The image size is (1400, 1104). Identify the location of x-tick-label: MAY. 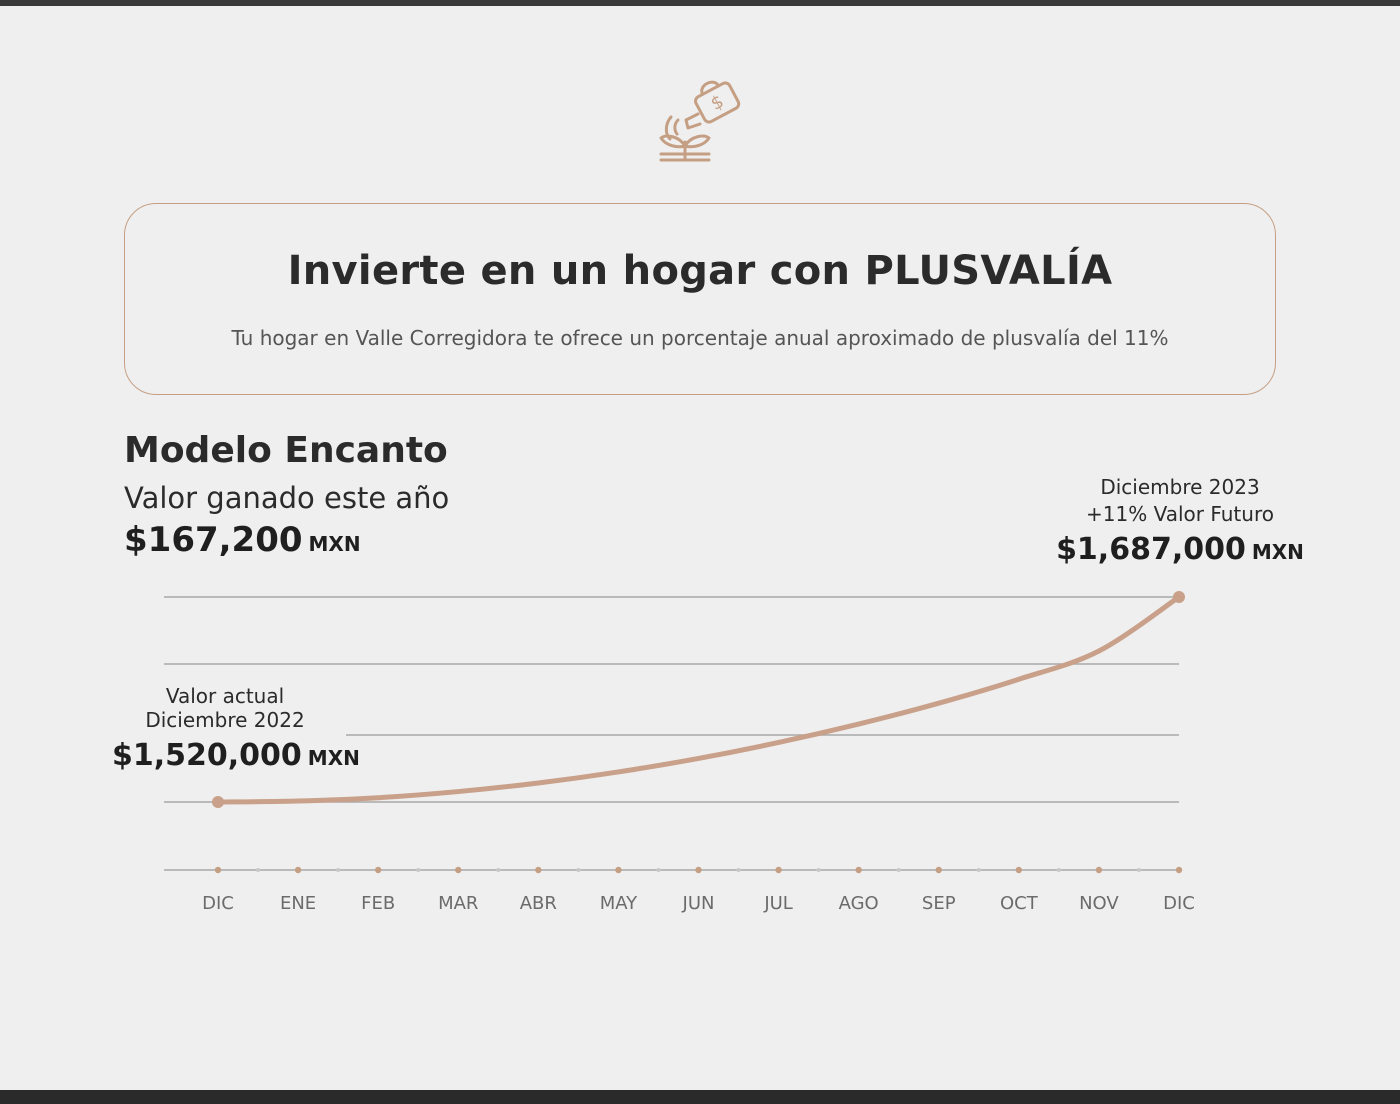
(619, 903).